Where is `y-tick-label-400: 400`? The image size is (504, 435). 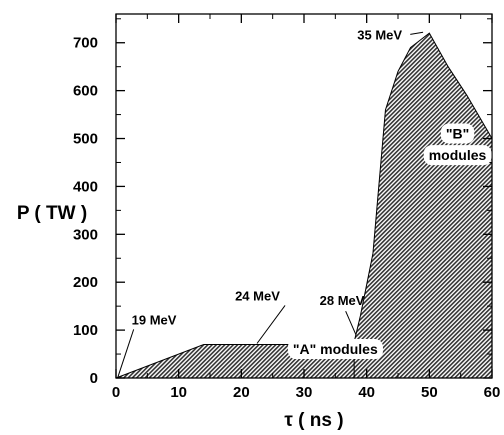 y-tick-label-400: 400 is located at coordinates (85, 186).